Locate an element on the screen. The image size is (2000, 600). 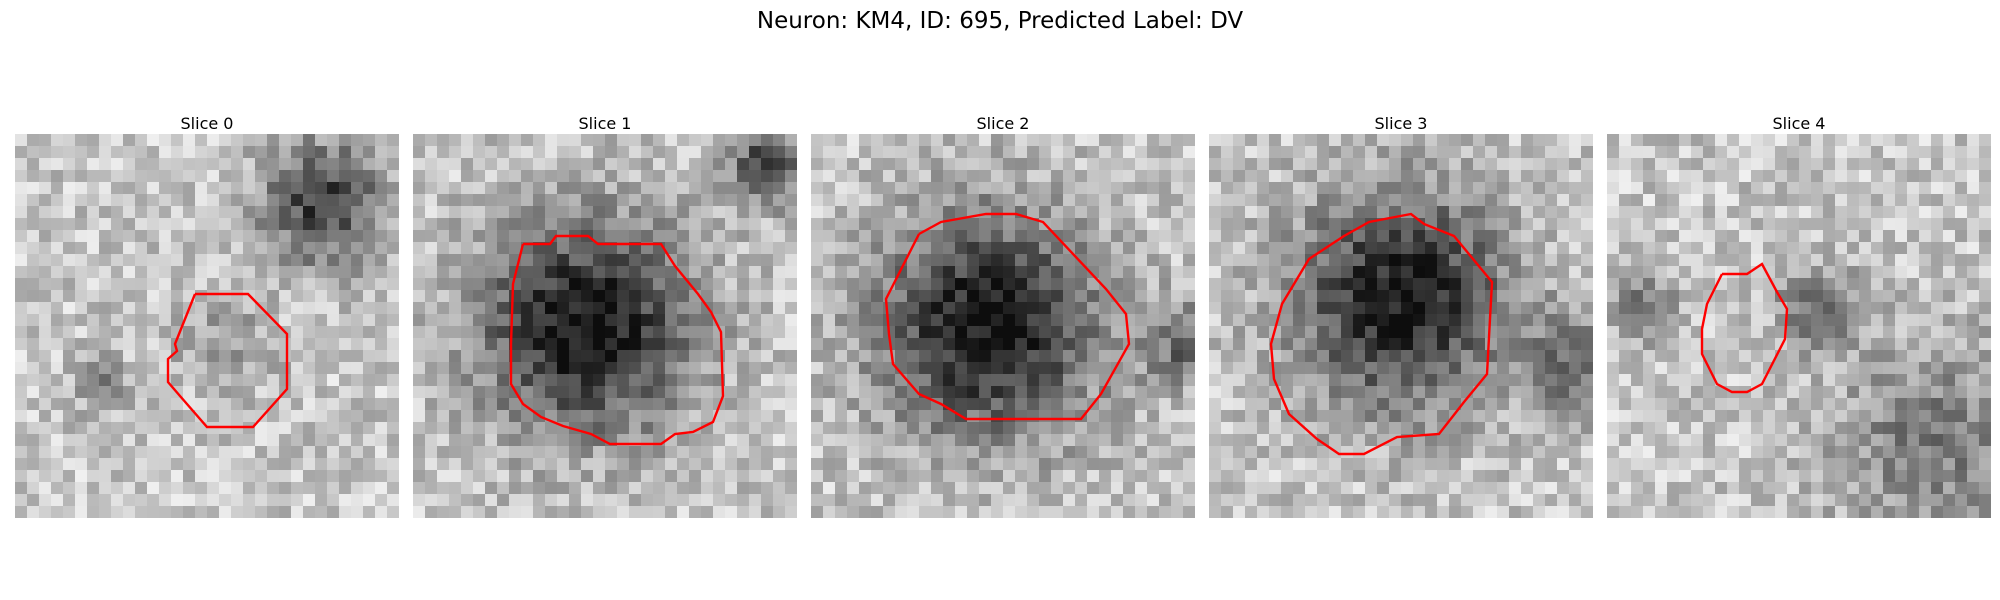
slice-panel-2: Slice 2 is located at coordinates (1003, 315).